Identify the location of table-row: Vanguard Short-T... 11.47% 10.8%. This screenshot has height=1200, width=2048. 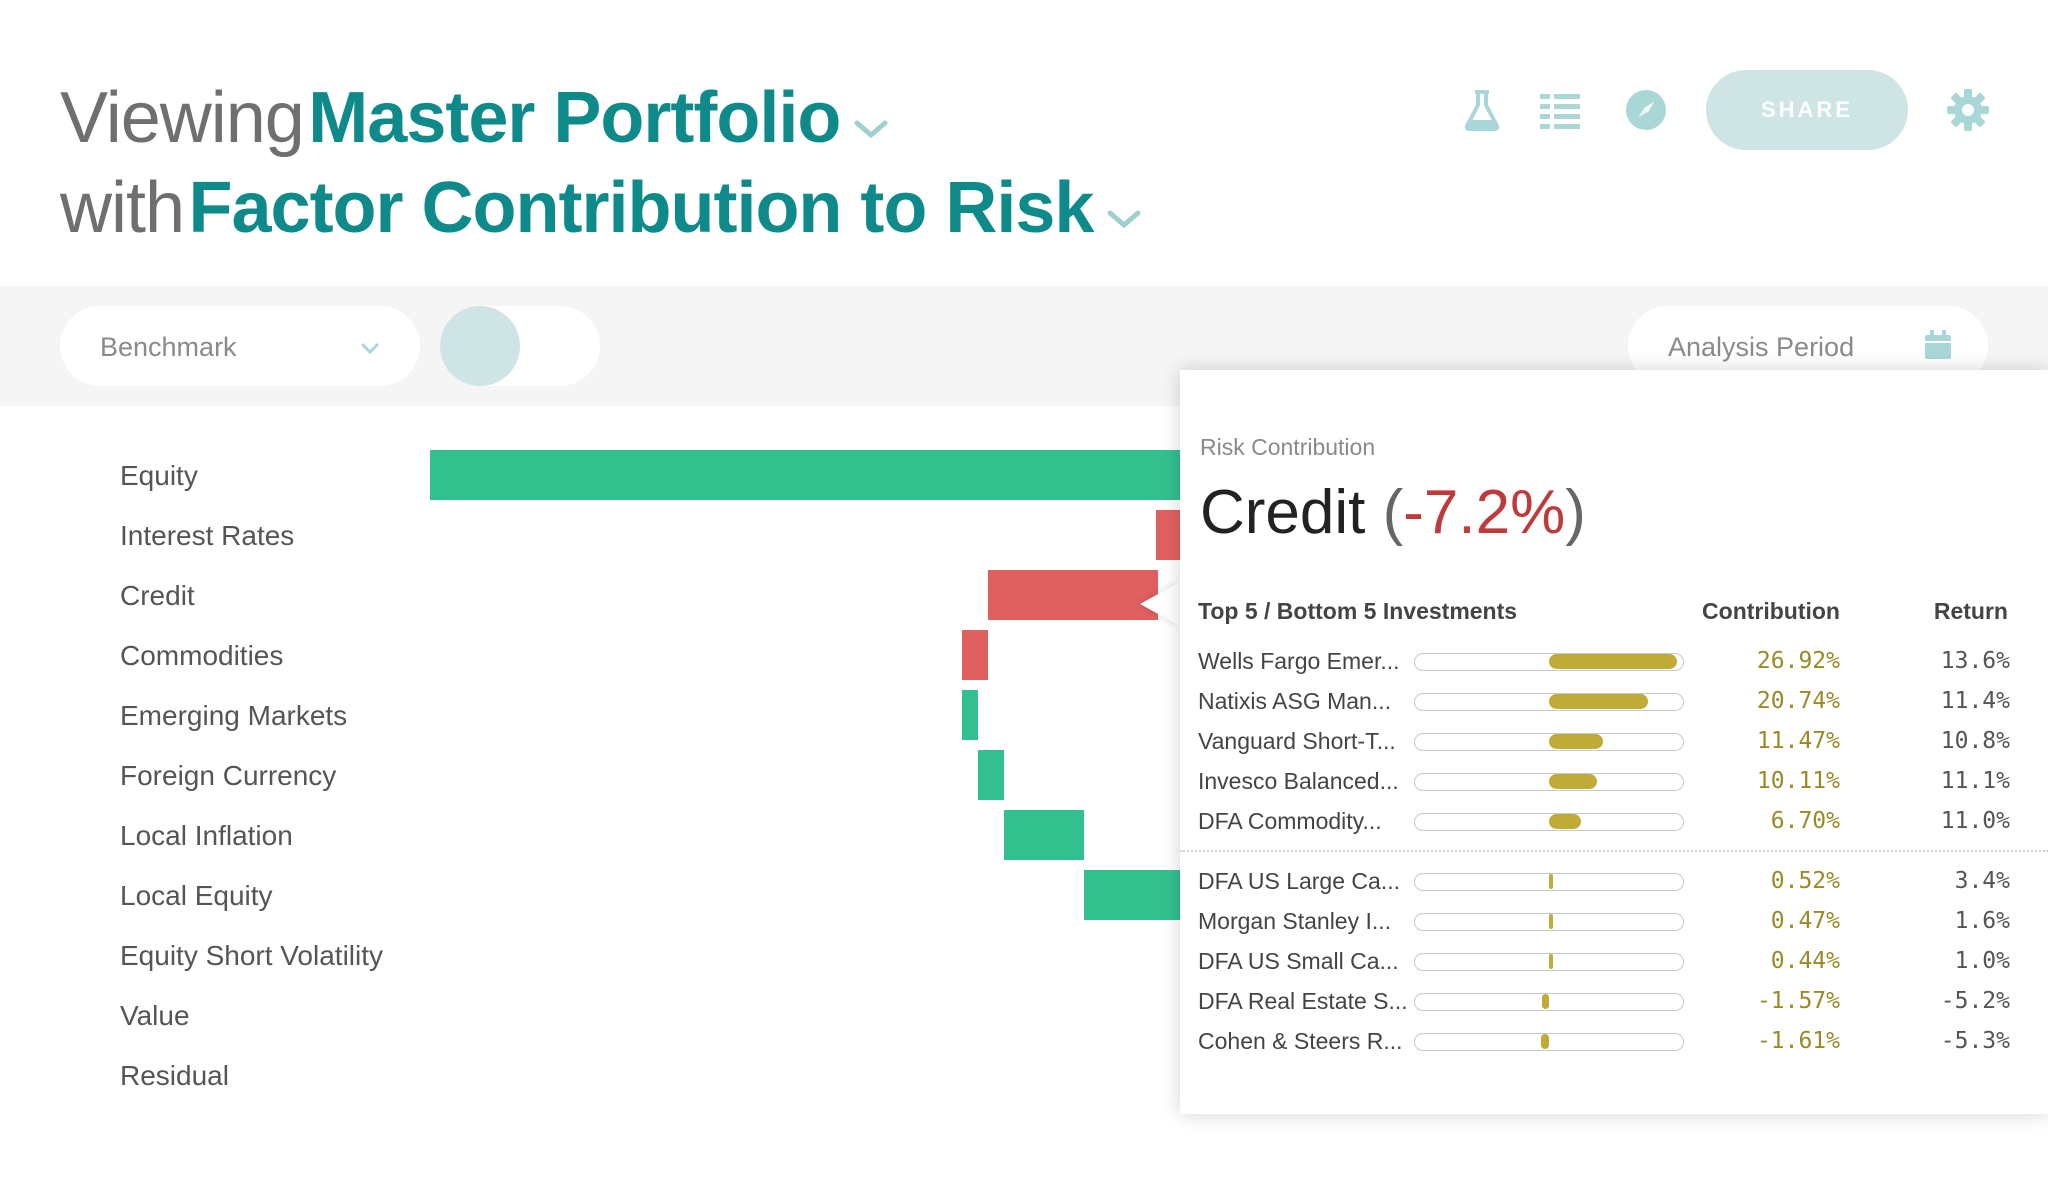
(1614, 742).